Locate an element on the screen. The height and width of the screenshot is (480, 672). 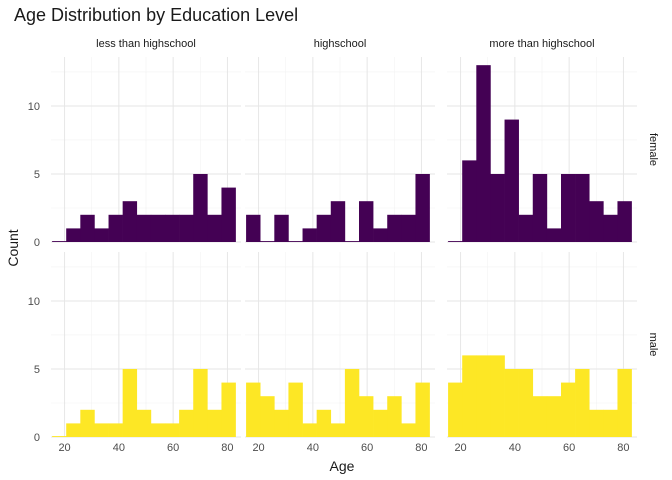
facet-column-label: less than highschool is located at coordinates (146, 44).